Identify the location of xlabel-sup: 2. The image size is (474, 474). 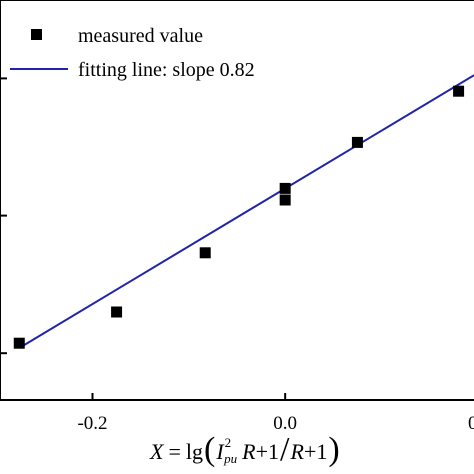
(228, 442).